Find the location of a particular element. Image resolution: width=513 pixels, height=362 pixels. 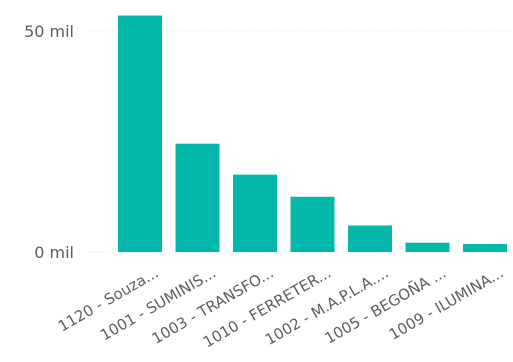

y-axis: 0 mil 50 mil is located at coordinates (49, 142).